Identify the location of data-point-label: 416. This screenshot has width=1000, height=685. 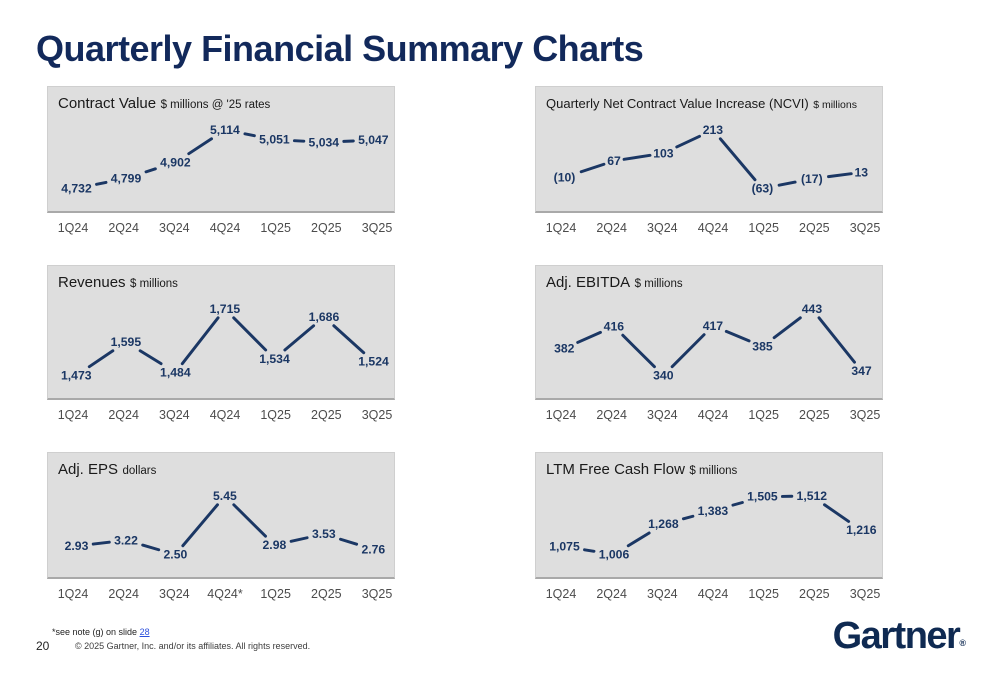
(614, 326).